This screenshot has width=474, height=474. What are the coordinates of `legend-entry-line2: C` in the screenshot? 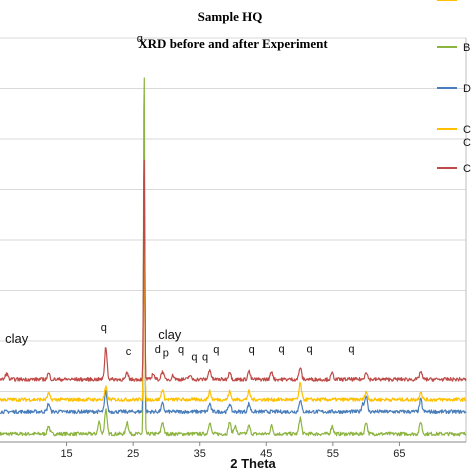 It's located at (467, 143).